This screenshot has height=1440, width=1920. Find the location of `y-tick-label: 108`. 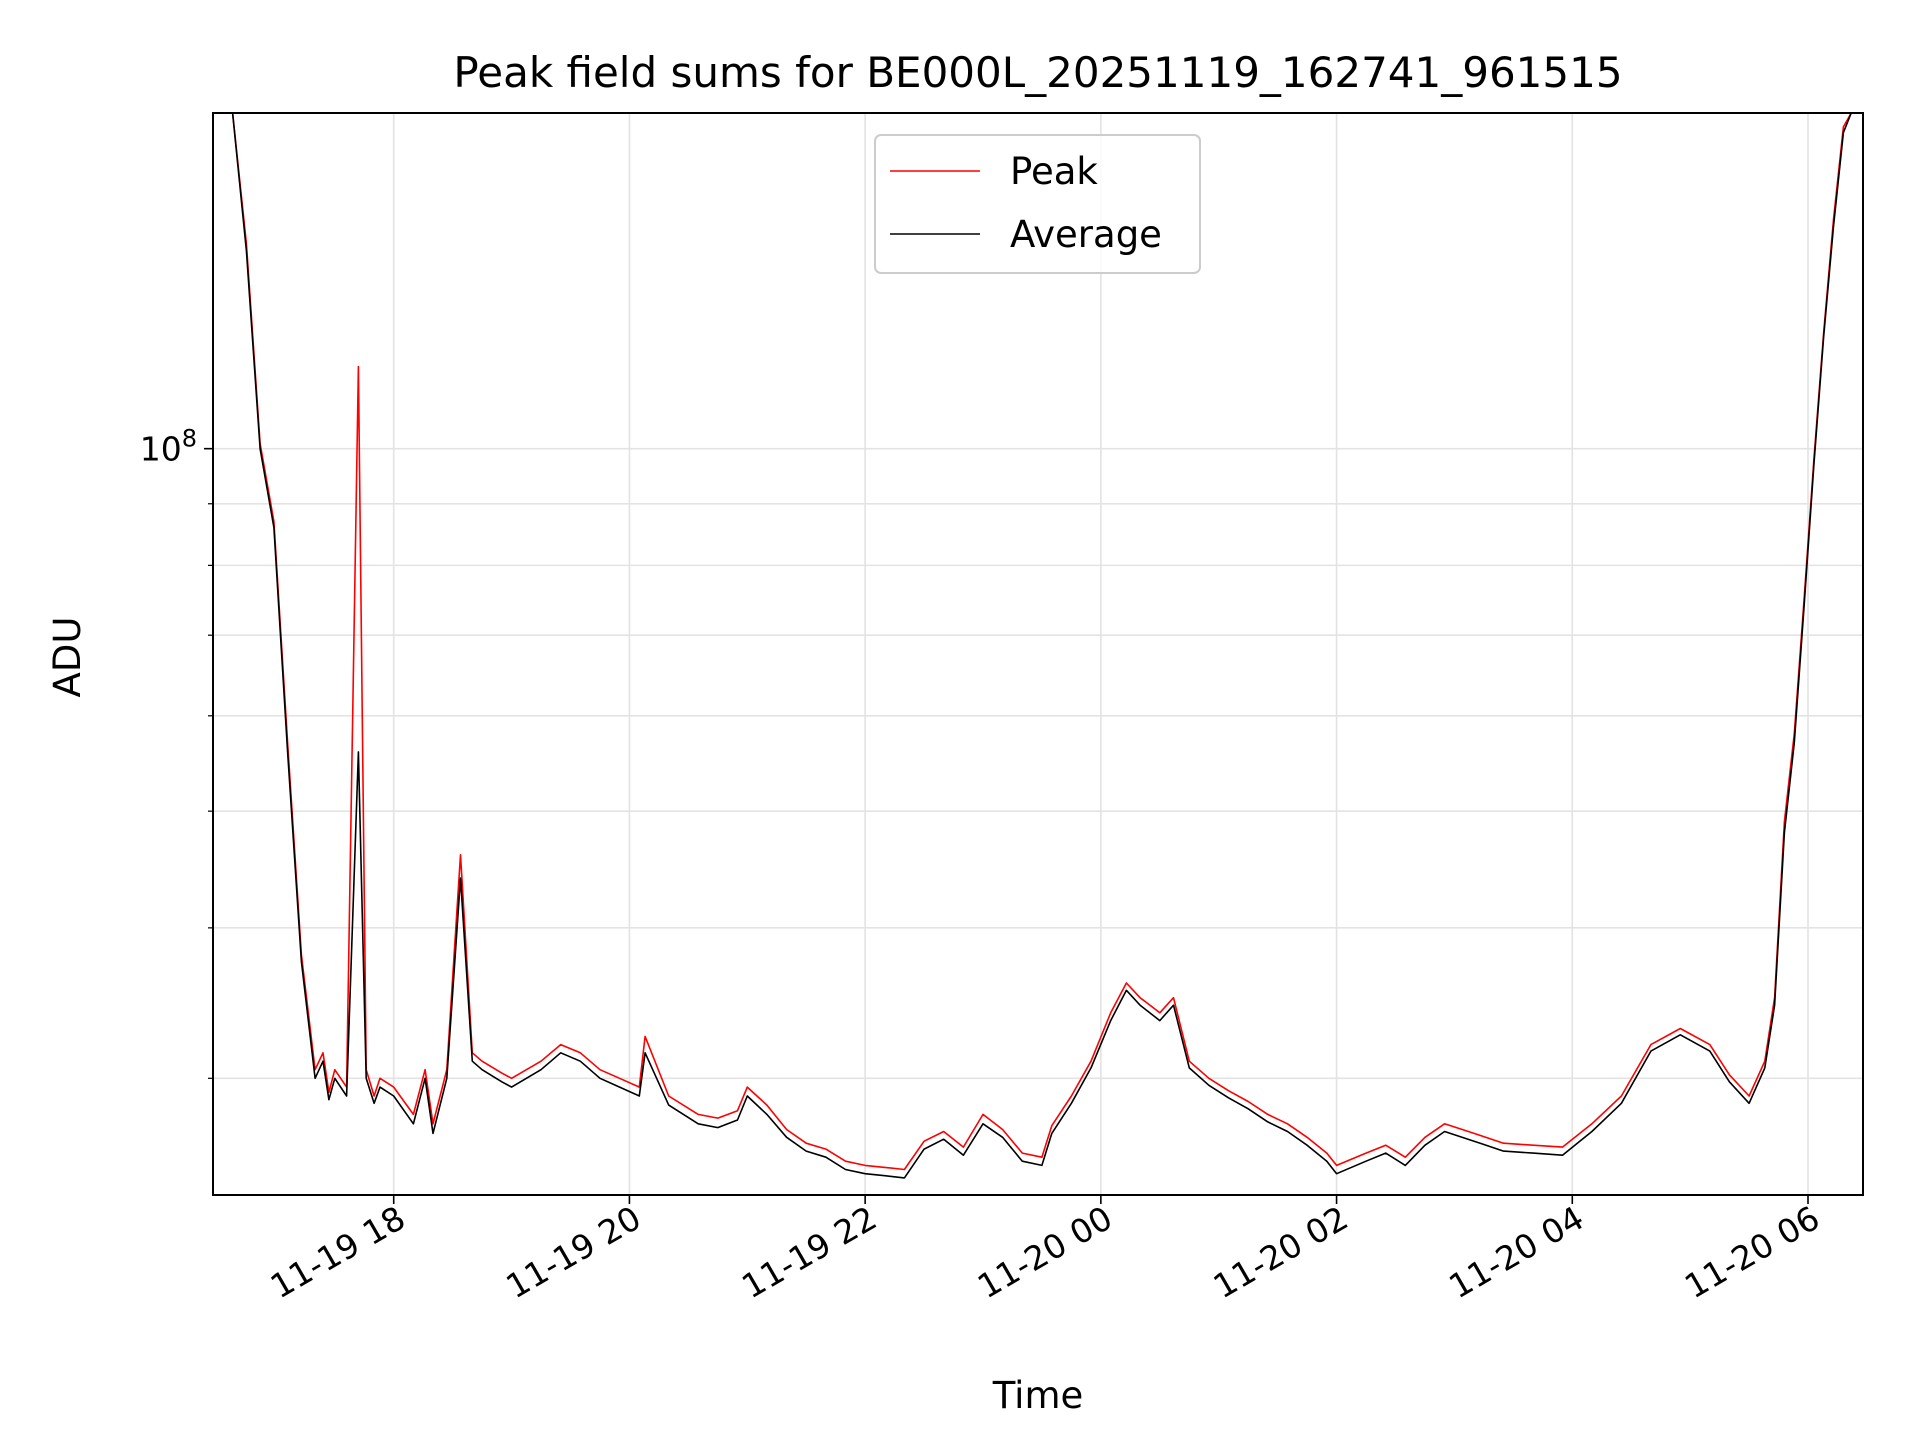

y-tick-label: 108 is located at coordinates (168, 447).